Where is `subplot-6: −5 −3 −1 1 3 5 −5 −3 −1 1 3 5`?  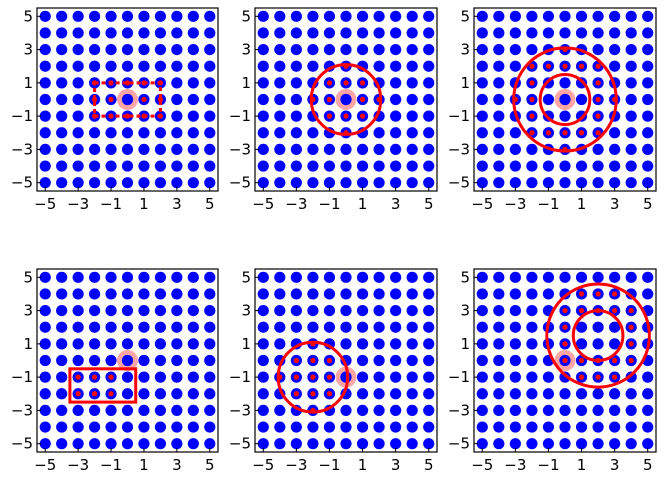
subplot-6: −5 −3 −1 1 3 5 −5 −3 −1 1 3 5 is located at coordinates (552, 371).